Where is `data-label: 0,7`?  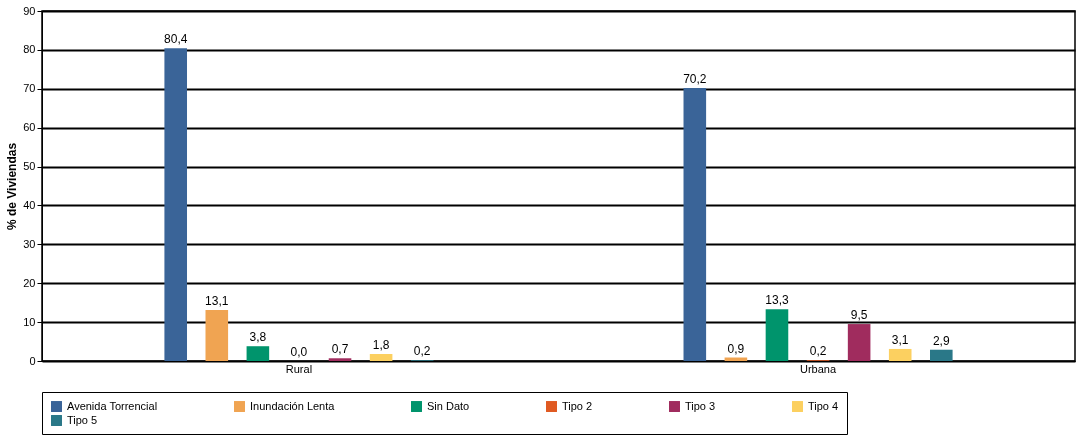
data-label: 0,7 is located at coordinates (340, 349).